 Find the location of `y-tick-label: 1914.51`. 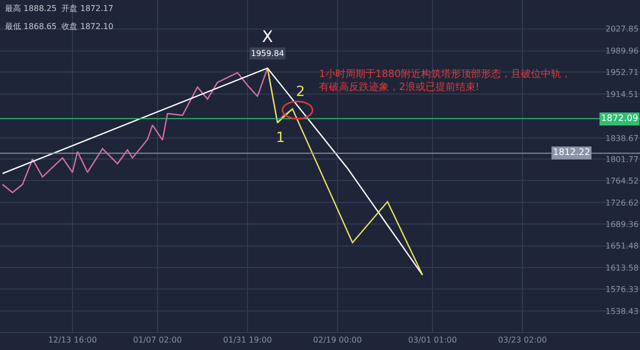

y-tick-label: 1914.51 is located at coordinates (622, 95).